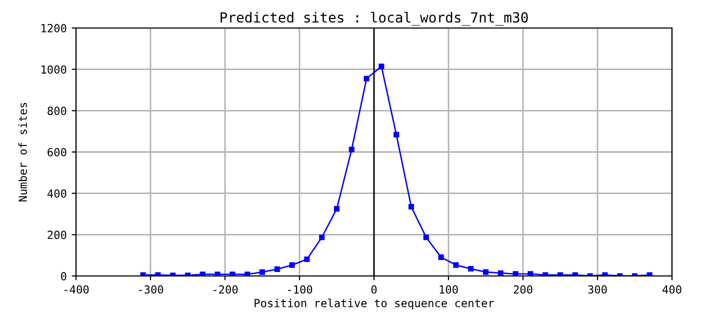 This screenshot has width=704, height=328. I want to click on y-tick-label: 800, so click(57, 111).